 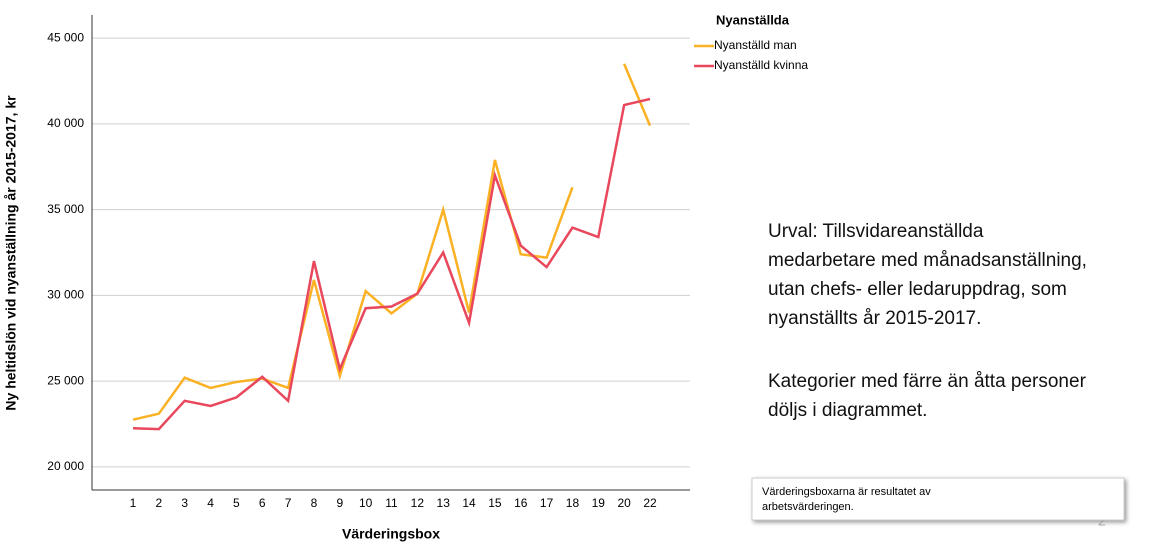 I want to click on x-tick-label: 4, so click(x=210, y=503).